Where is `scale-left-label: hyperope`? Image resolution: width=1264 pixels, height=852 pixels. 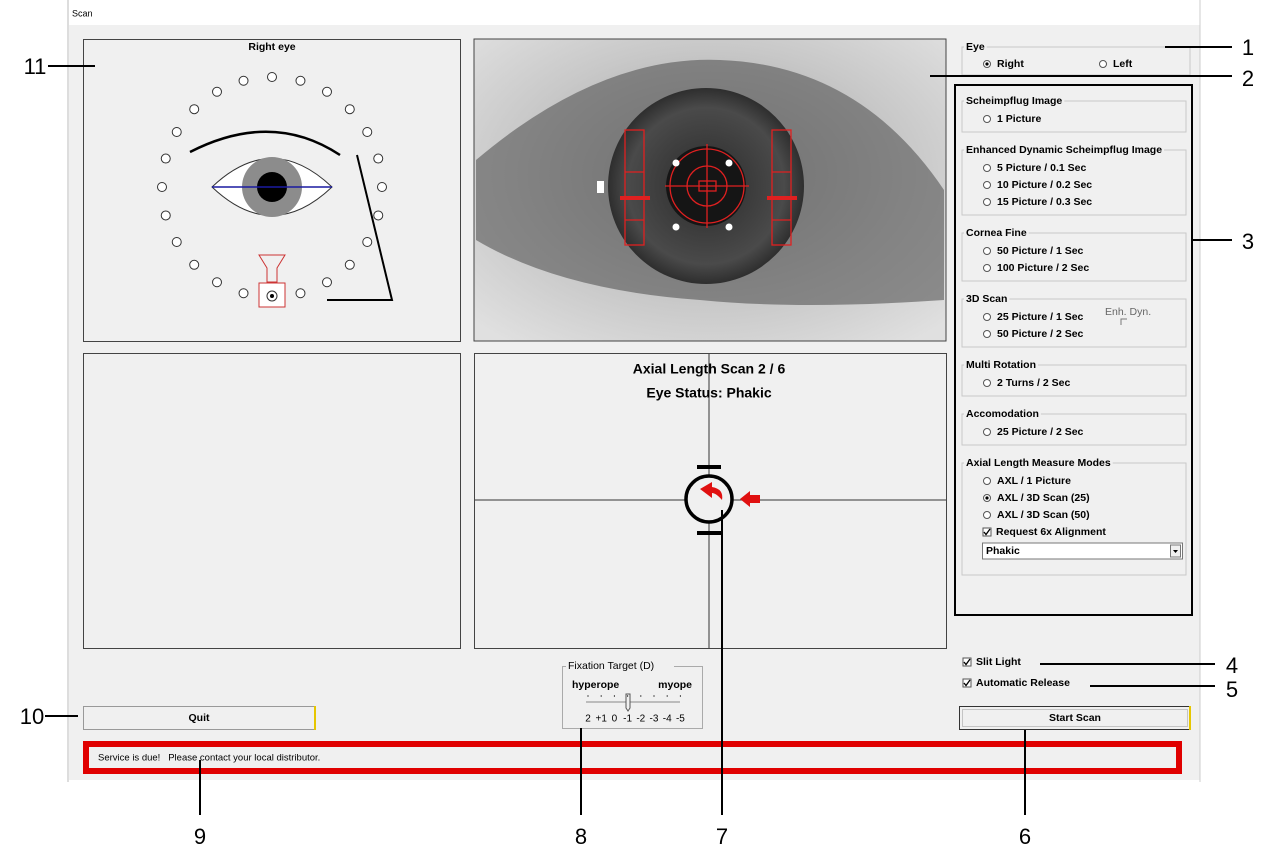 scale-left-label: hyperope is located at coordinates (595, 685).